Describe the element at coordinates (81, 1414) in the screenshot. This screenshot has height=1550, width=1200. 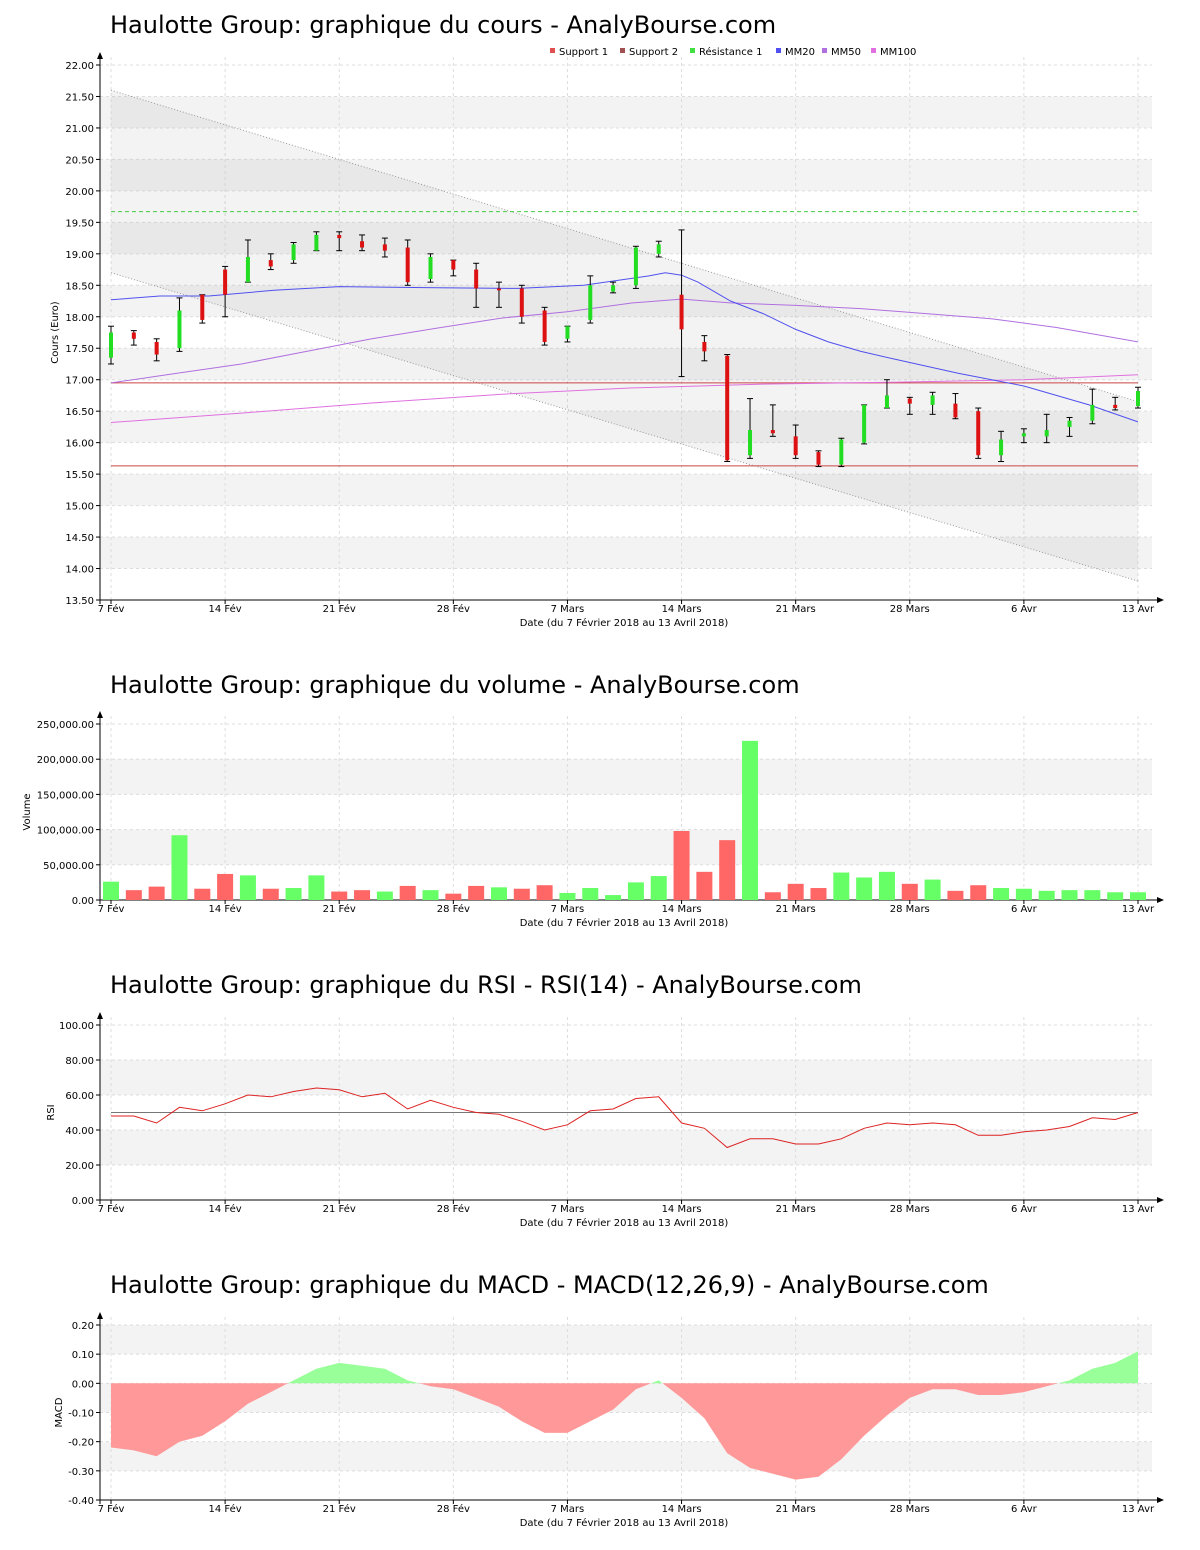
I see `y-tick-label: -0.10` at that location.